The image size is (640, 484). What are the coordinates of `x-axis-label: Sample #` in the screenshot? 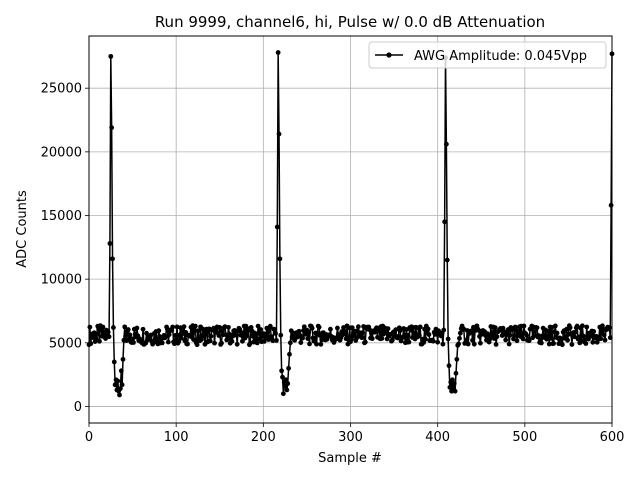 It's located at (350, 458).